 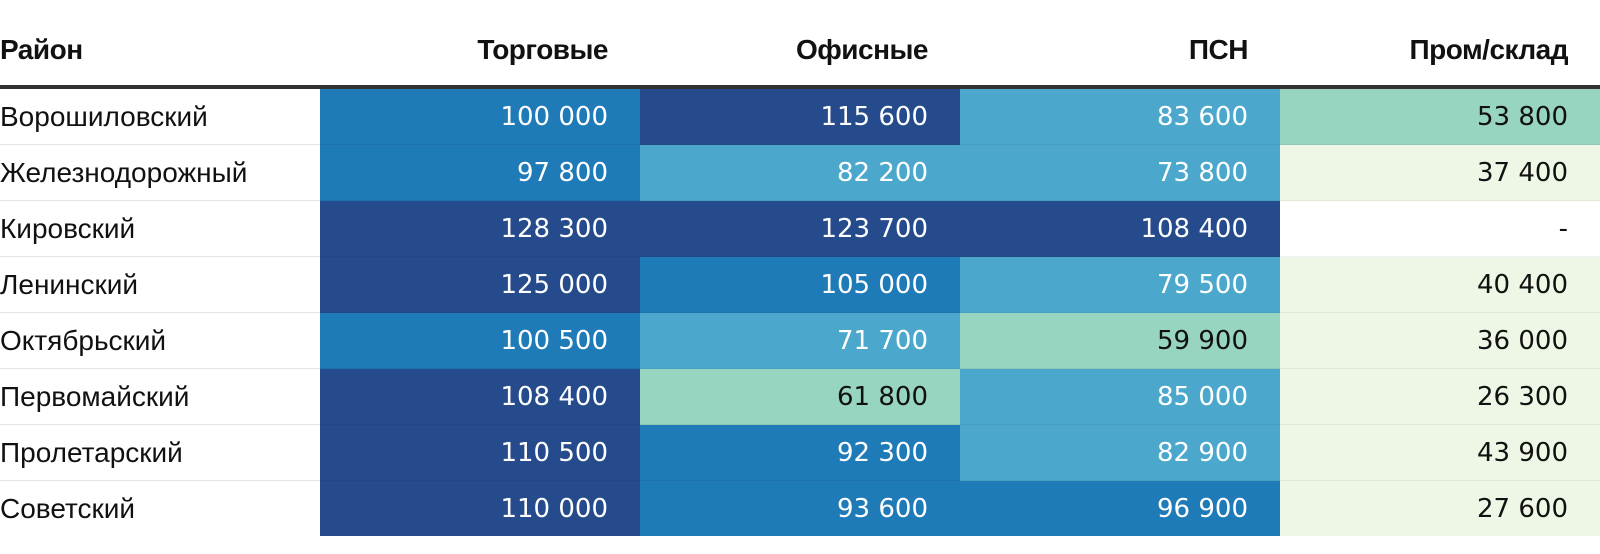 I want to click on column-header-office: Офисные, so click(x=800, y=52).